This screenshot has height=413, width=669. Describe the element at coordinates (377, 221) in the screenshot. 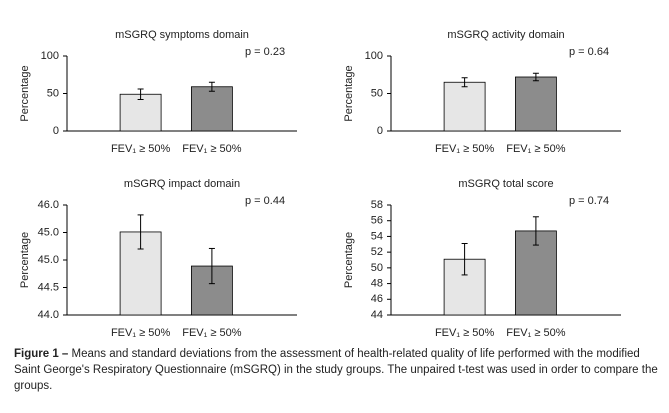

I see `y-tick-label: 56` at that location.